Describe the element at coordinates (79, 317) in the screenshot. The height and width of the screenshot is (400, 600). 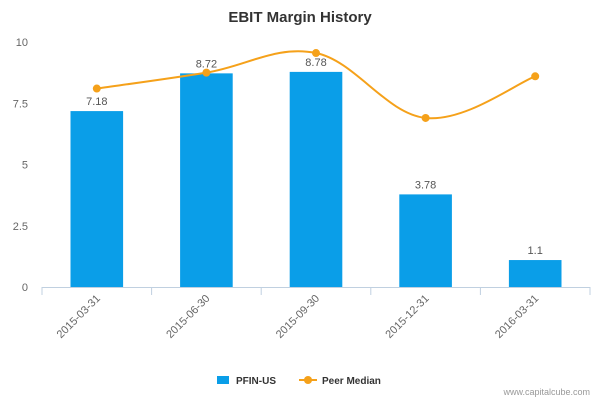
I see `x-tick-label: 2015-03-31` at that location.